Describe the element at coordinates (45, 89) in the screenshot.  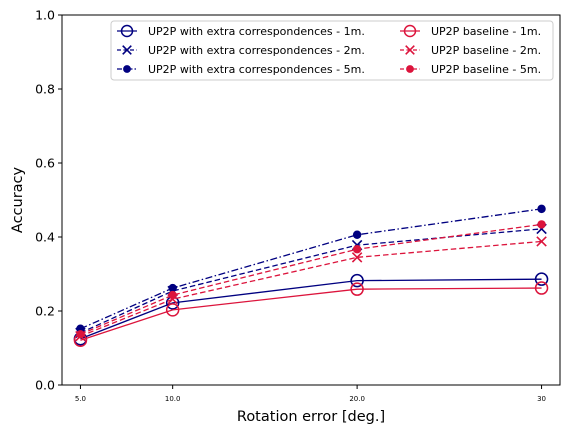
I see `y-tick-label: 0.8` at that location.